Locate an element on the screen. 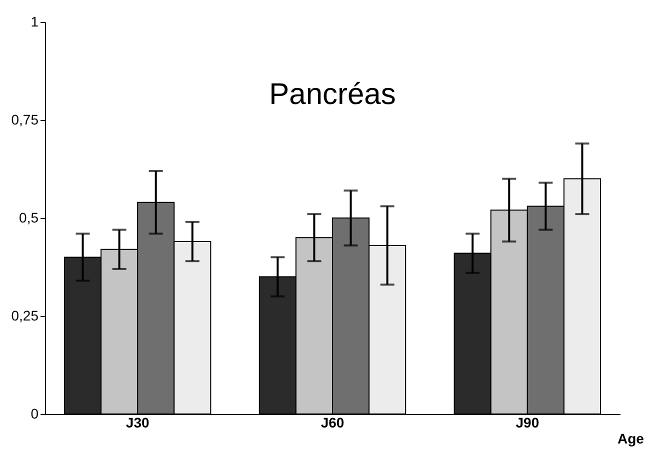  y-tick-label: 0,25 is located at coordinates (25, 316).